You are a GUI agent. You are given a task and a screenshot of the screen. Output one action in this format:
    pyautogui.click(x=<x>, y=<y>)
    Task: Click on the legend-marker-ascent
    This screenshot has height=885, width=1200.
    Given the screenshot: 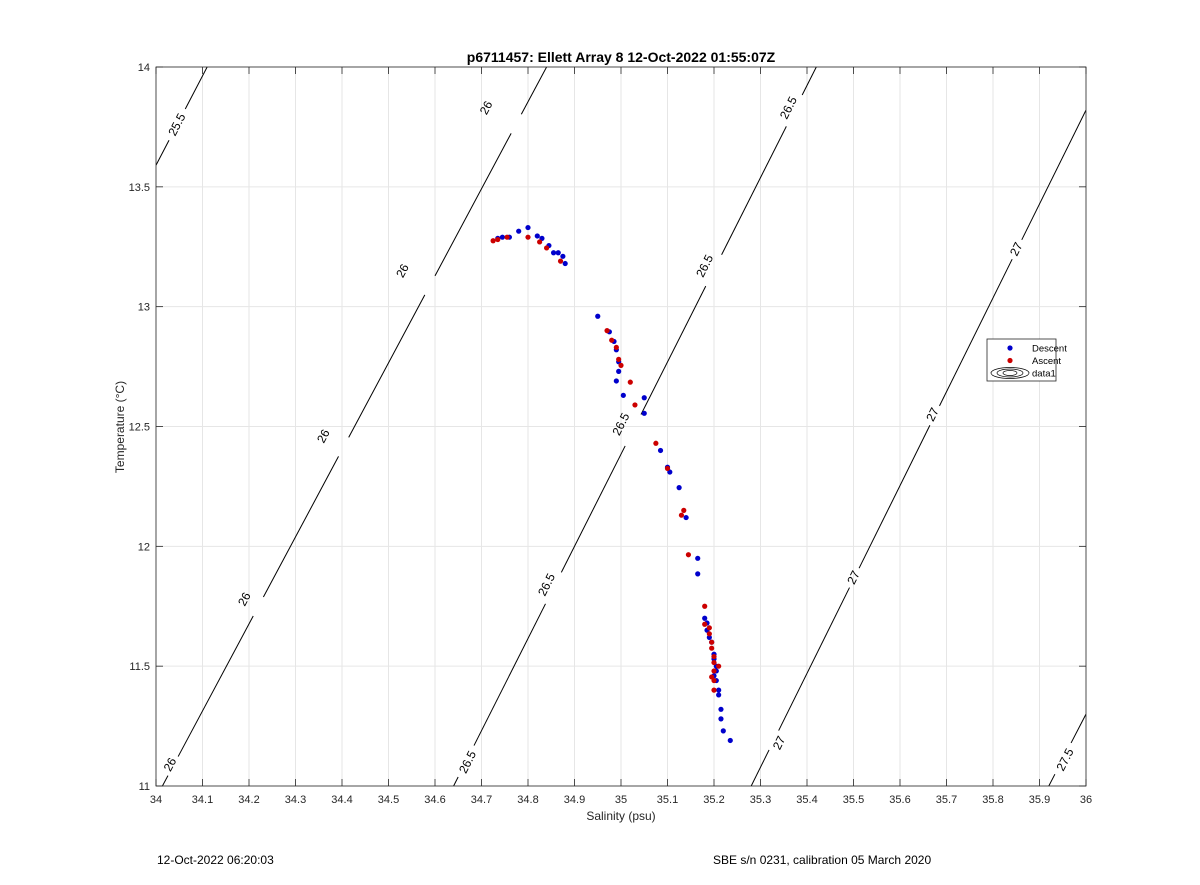 What is the action you would take?
    pyautogui.click(x=1010, y=360)
    